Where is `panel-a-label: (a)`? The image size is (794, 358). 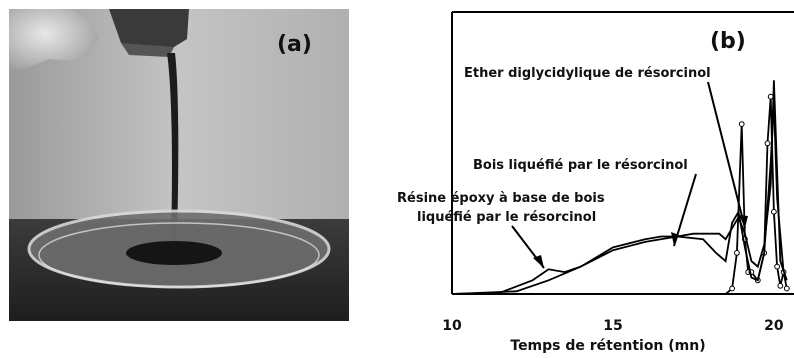 panel-a-label: (a) is located at coordinates (294, 44).